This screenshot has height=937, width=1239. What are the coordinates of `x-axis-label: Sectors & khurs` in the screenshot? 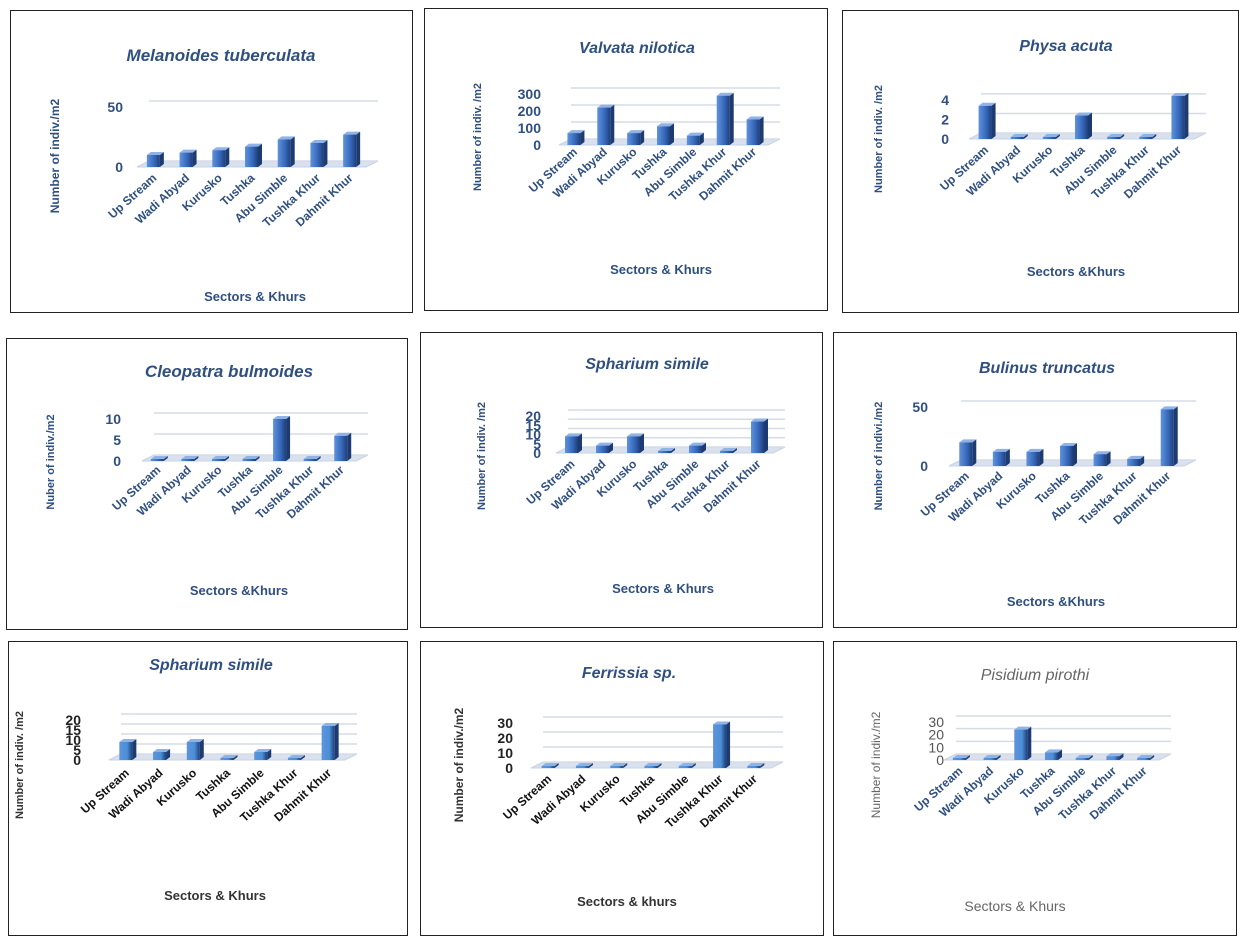 It's located at (627, 901).